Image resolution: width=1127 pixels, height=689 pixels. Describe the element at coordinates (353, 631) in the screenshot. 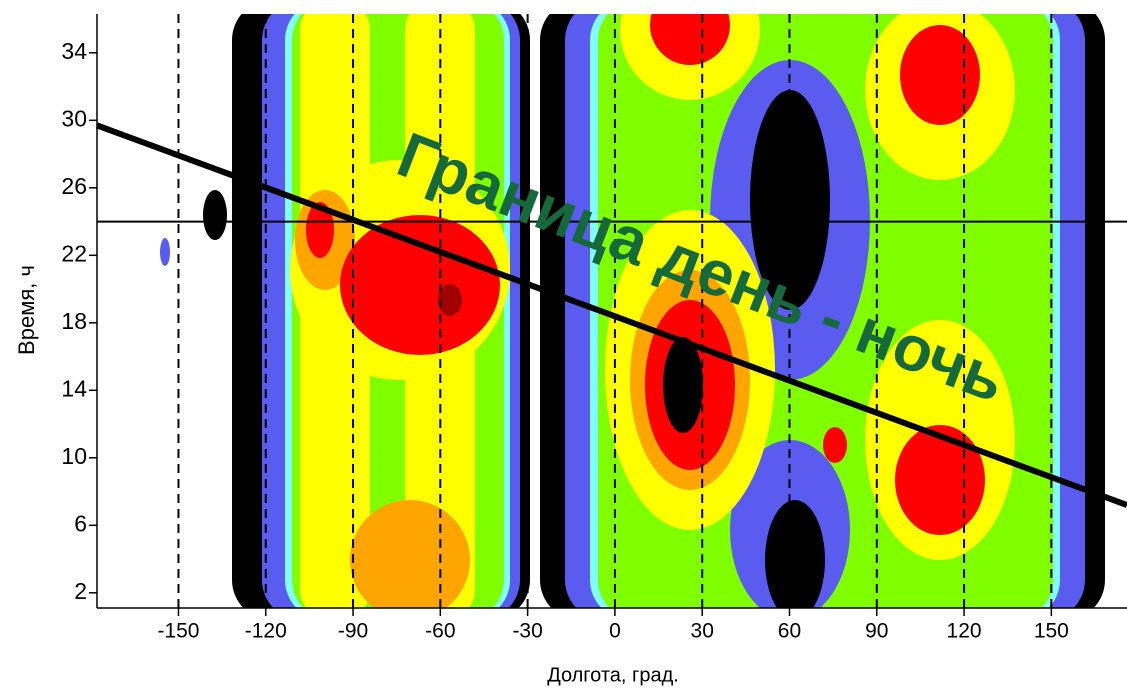

I see `x-tick-label: -90` at that location.